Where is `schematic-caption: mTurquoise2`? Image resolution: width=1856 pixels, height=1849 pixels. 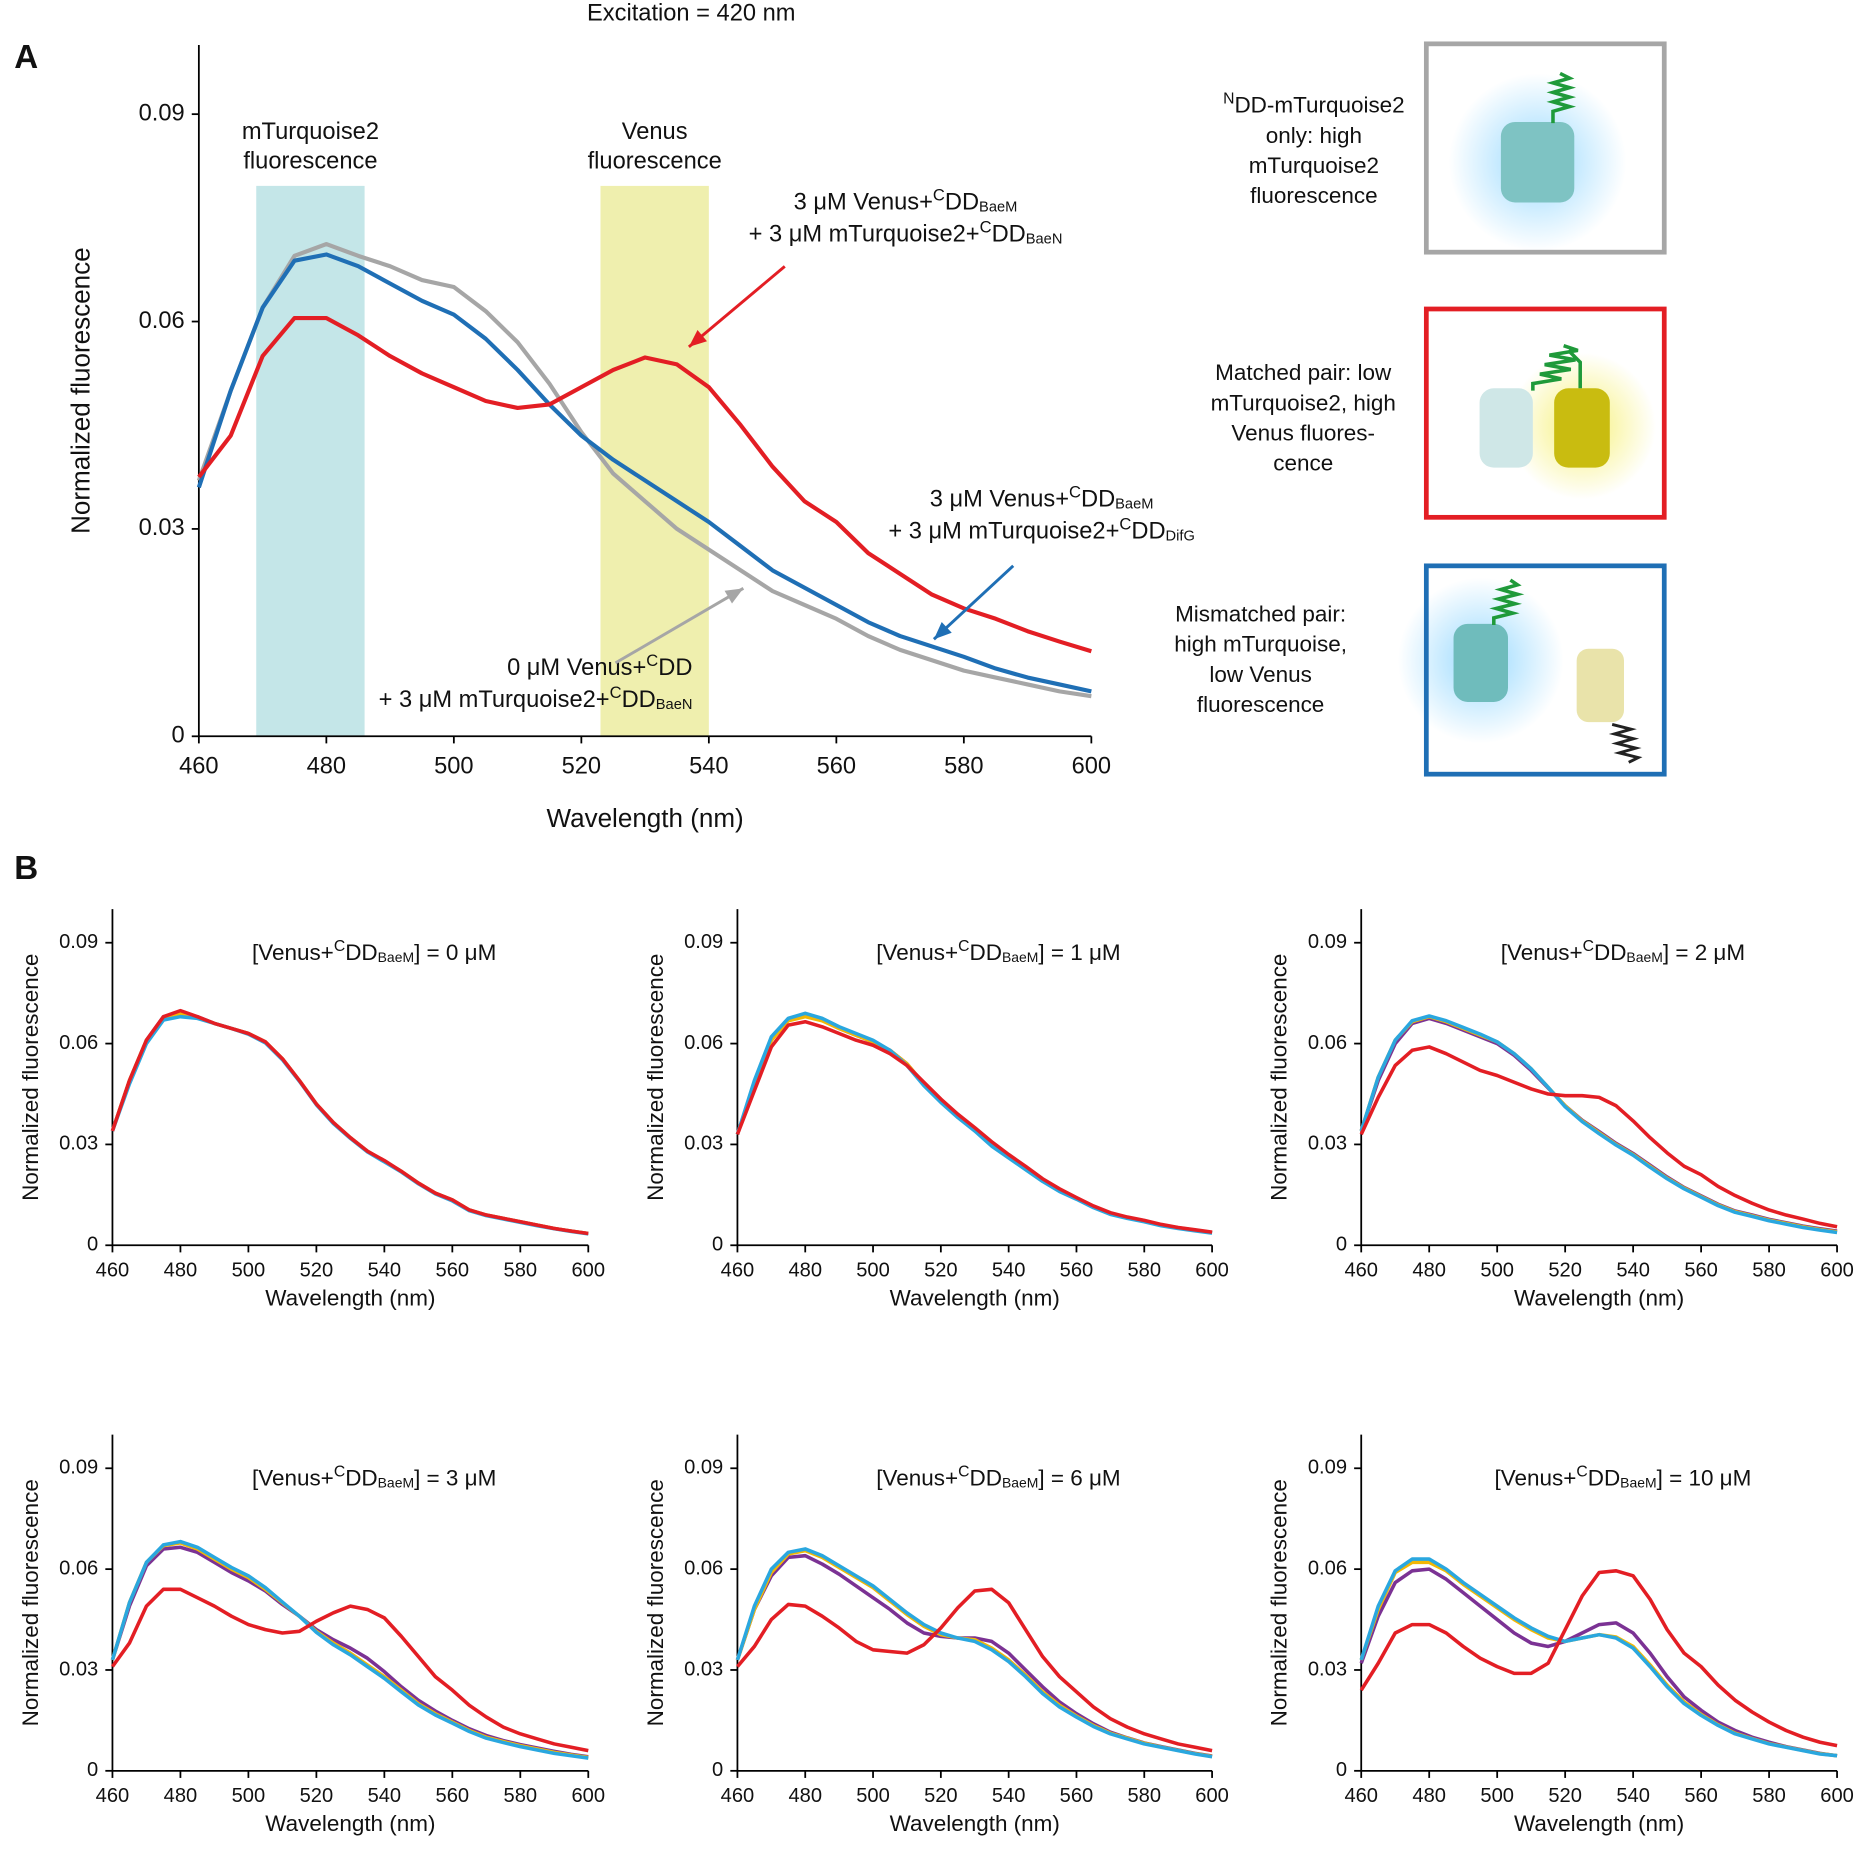
schematic-caption: mTurquoise2 is located at coordinates (1314, 165).